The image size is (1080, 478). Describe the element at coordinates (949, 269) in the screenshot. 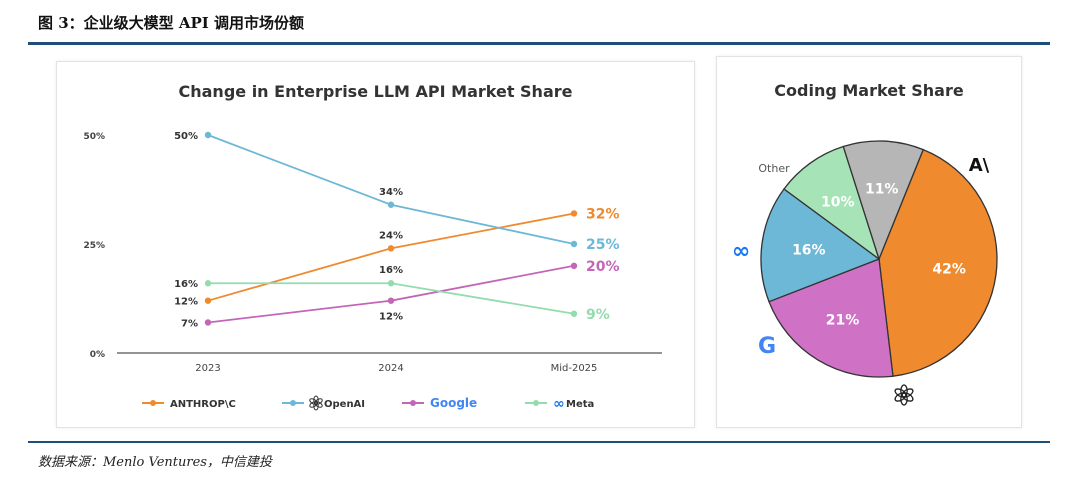

I see `pie-slice-label: 42%` at that location.